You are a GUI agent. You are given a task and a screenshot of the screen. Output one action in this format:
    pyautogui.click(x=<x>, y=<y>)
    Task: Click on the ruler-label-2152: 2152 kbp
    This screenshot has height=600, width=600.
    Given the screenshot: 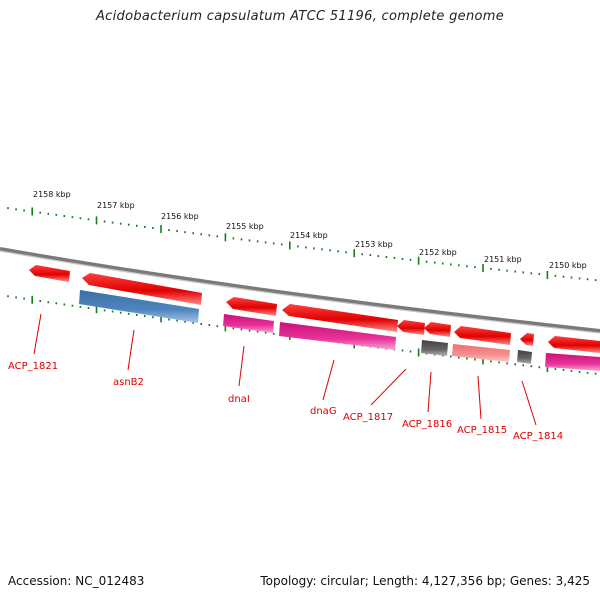 What is the action you would take?
    pyautogui.click(x=438, y=252)
    